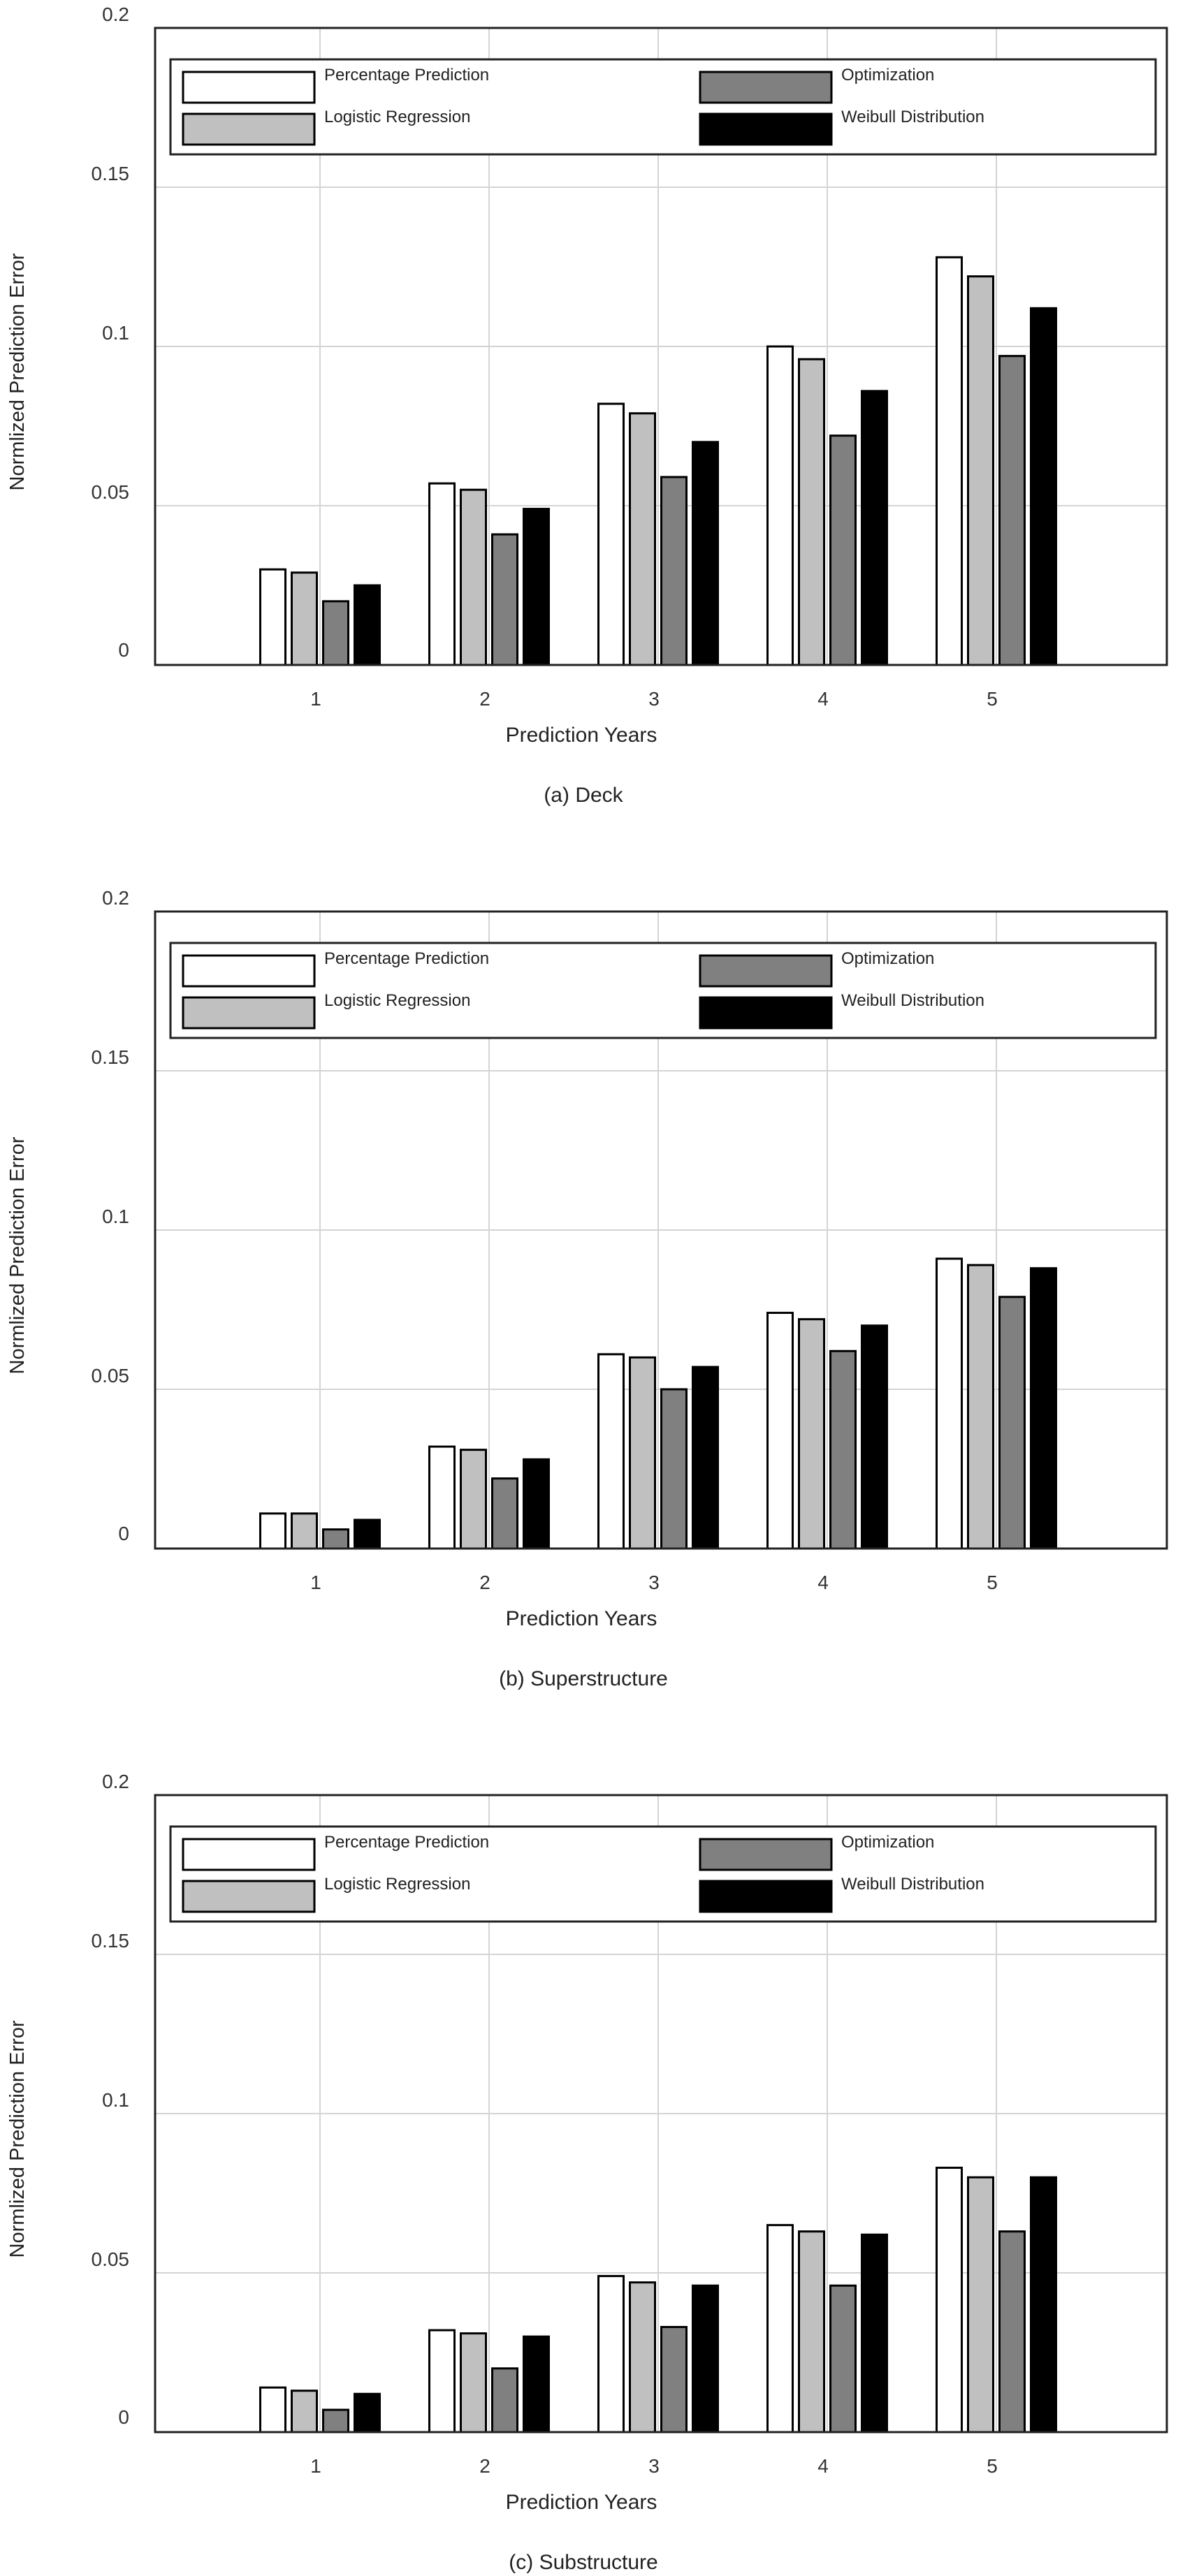 This screenshot has width=1178, height=2576. What do you see at coordinates (124, 2417) in the screenshot?
I see `y-tick-label: 0` at bounding box center [124, 2417].